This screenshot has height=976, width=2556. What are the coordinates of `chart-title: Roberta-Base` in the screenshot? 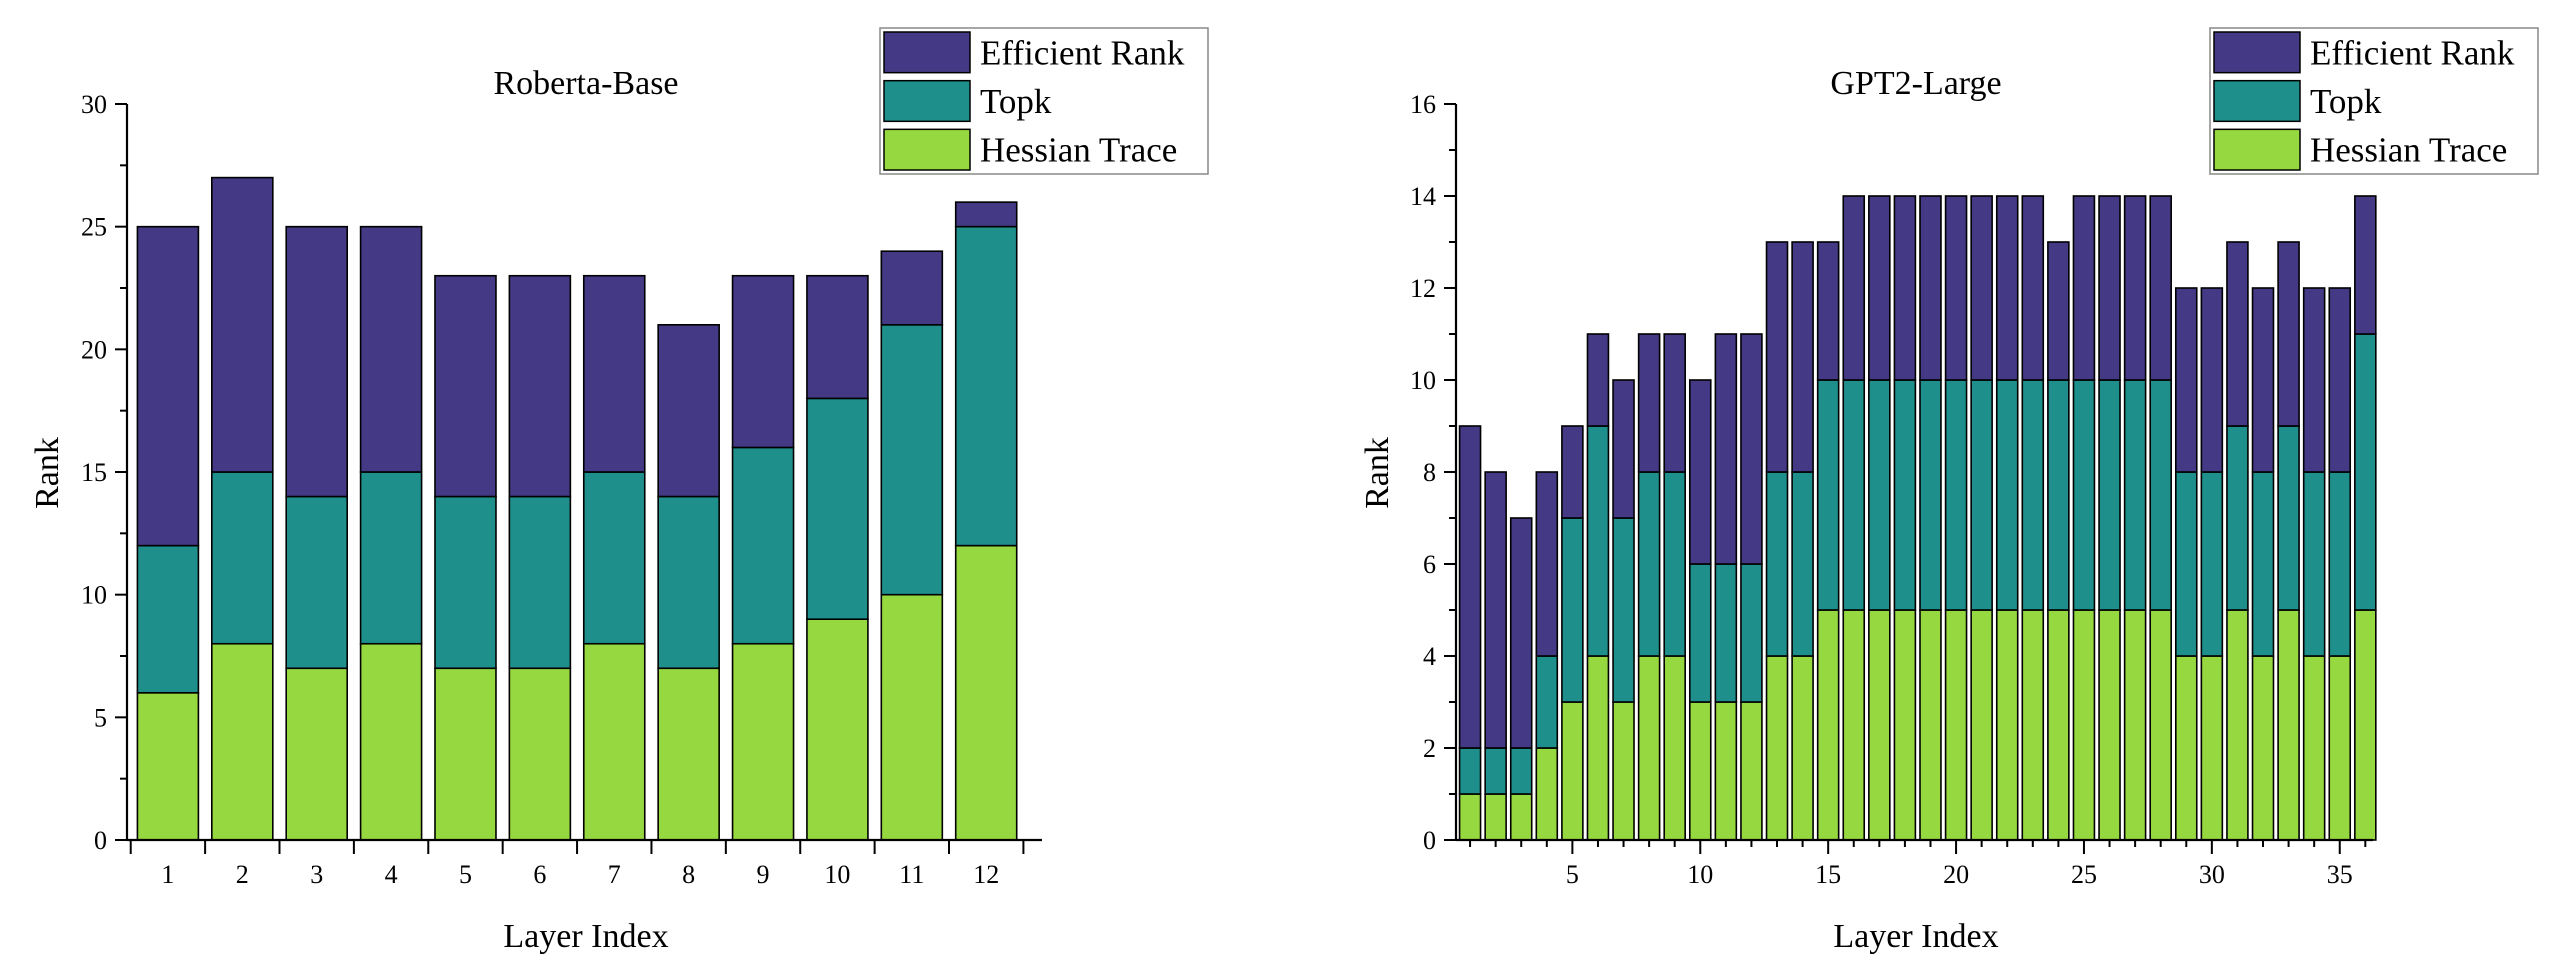 It's located at (585, 83).